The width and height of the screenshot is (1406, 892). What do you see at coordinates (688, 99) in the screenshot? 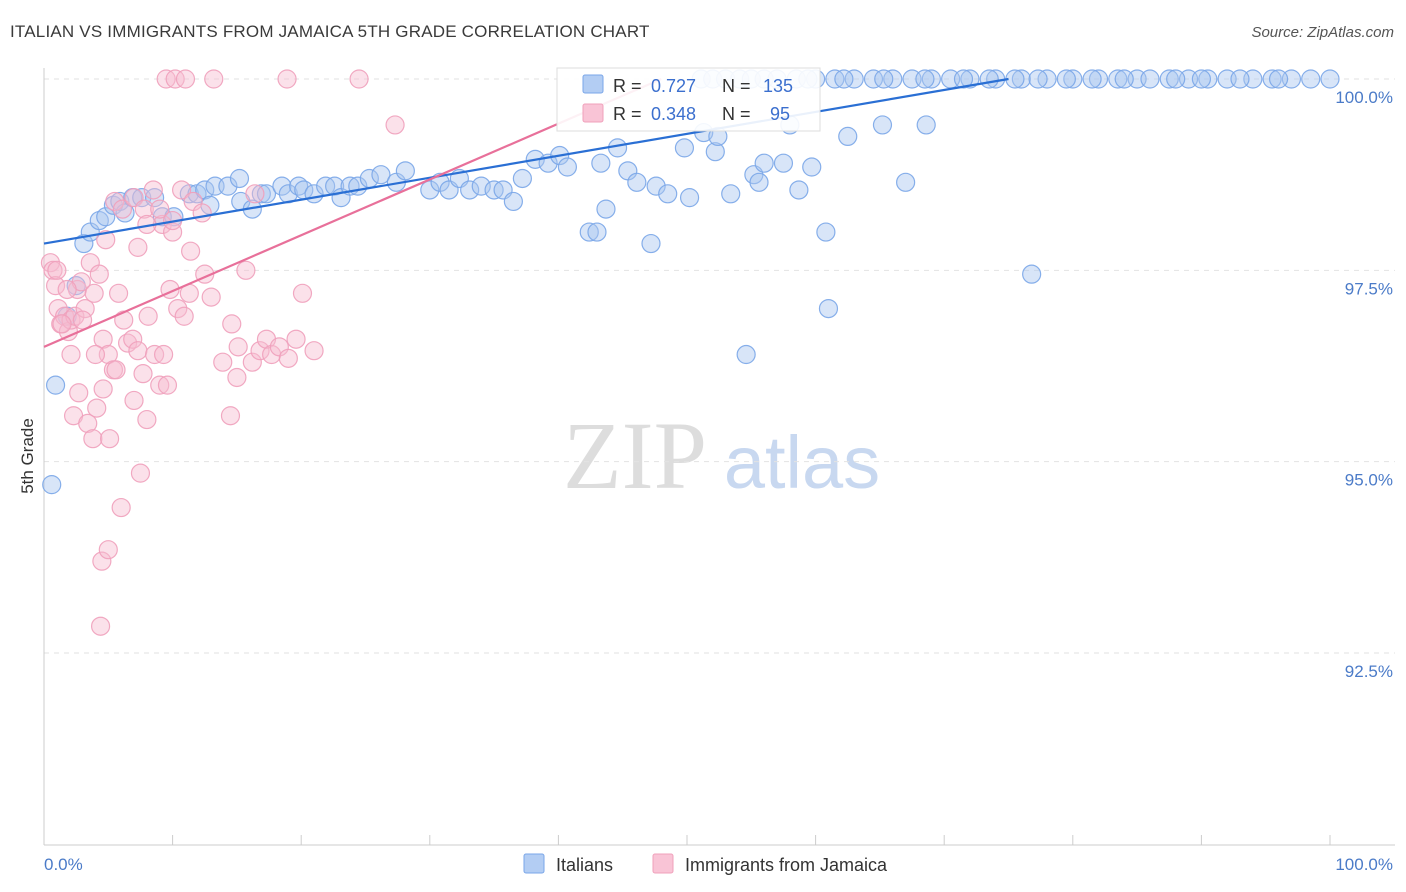
I see `stats-legend-box: R = 0.727 N = 135 R = 0.348 N = 95` at bounding box center [688, 99].